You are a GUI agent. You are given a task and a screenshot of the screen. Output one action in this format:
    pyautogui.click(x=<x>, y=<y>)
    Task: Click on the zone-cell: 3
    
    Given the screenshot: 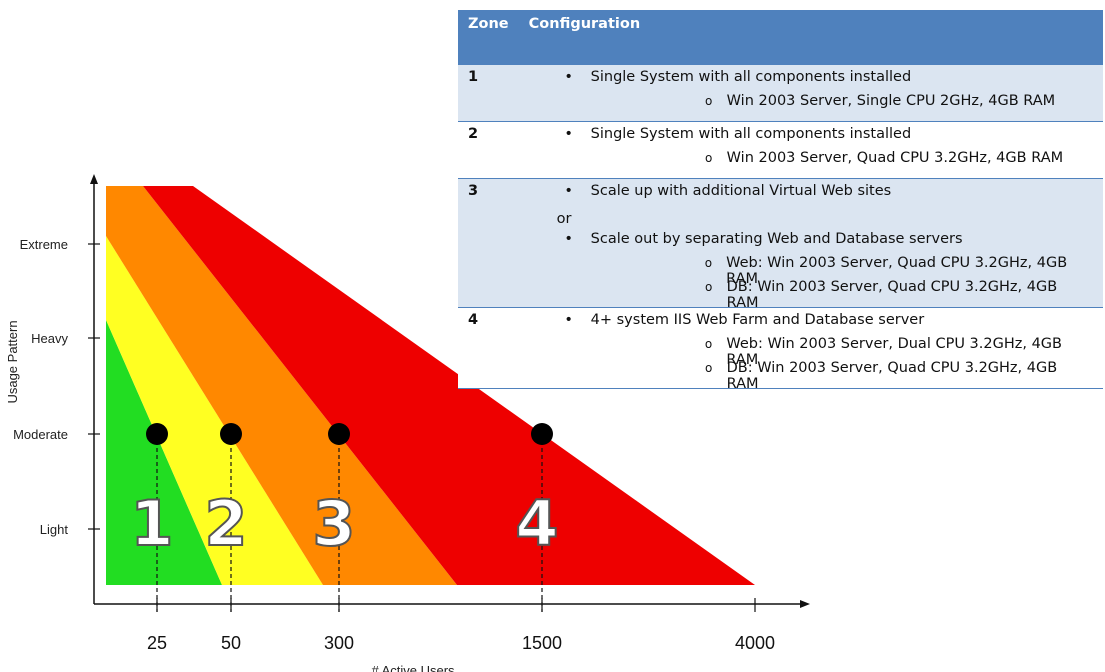 What is the action you would take?
    pyautogui.click(x=488, y=243)
    